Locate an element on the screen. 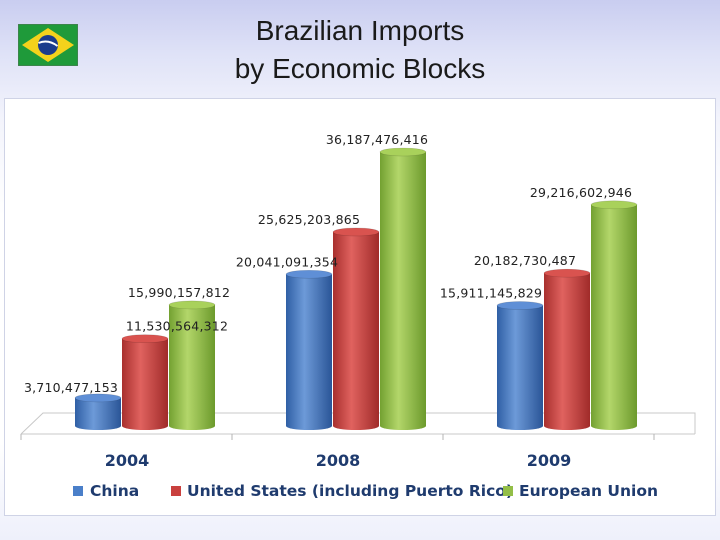 This screenshot has width=720, height=540. legend-item: European Union is located at coordinates (580, 491).